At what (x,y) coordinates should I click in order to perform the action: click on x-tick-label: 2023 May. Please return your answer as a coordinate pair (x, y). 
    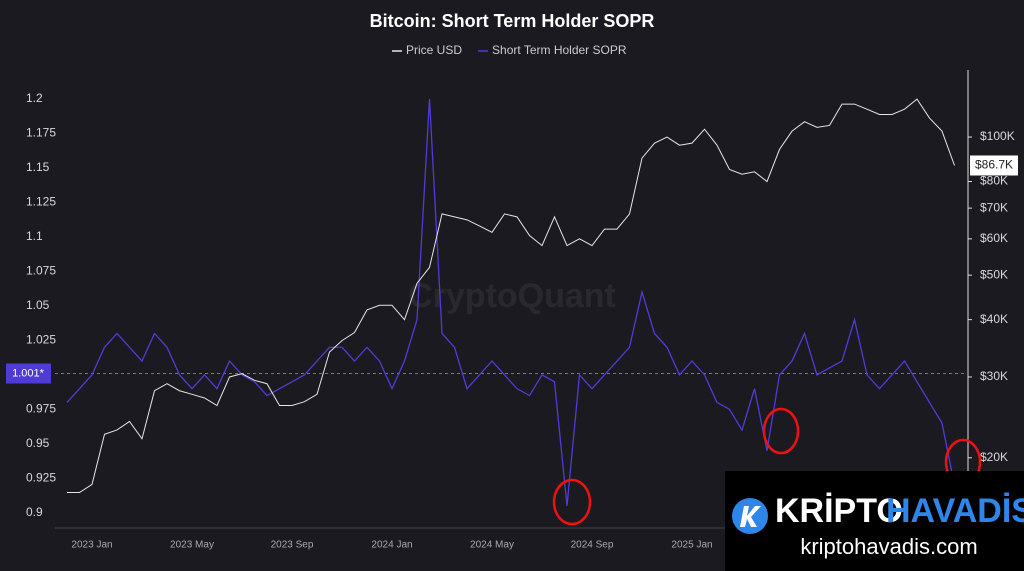
    Looking at the image, I should click on (192, 545).